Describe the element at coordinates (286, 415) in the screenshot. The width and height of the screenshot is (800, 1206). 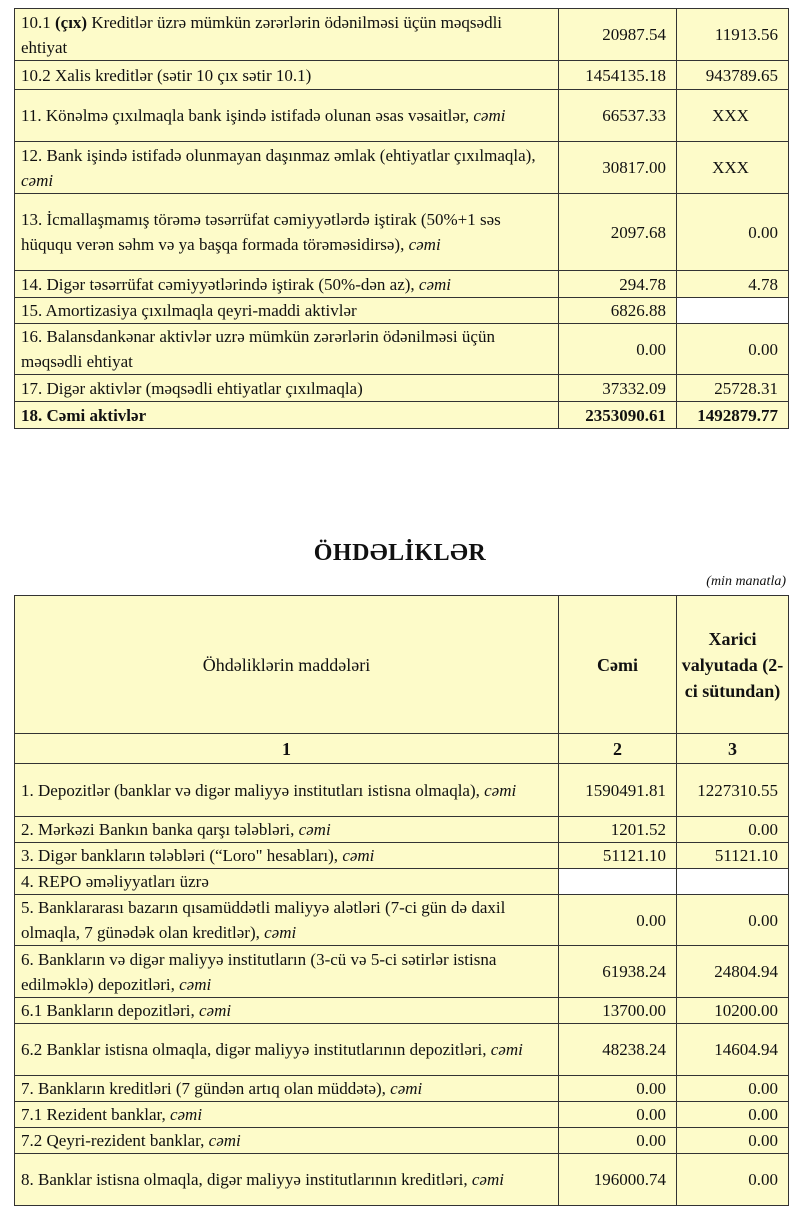
I see `row-label: 18. Cəmi aktivlər` at that location.